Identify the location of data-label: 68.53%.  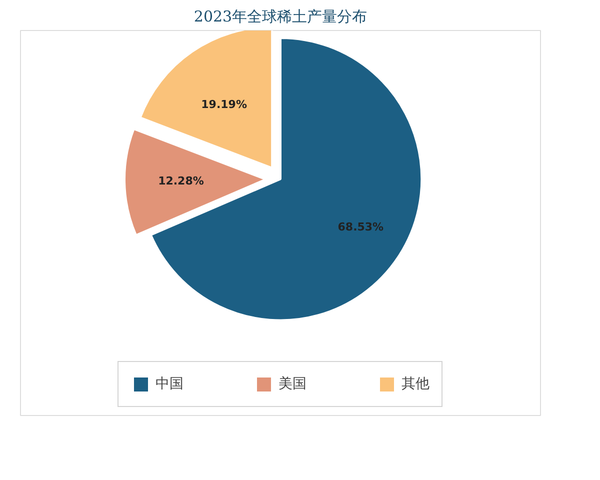
(361, 227).